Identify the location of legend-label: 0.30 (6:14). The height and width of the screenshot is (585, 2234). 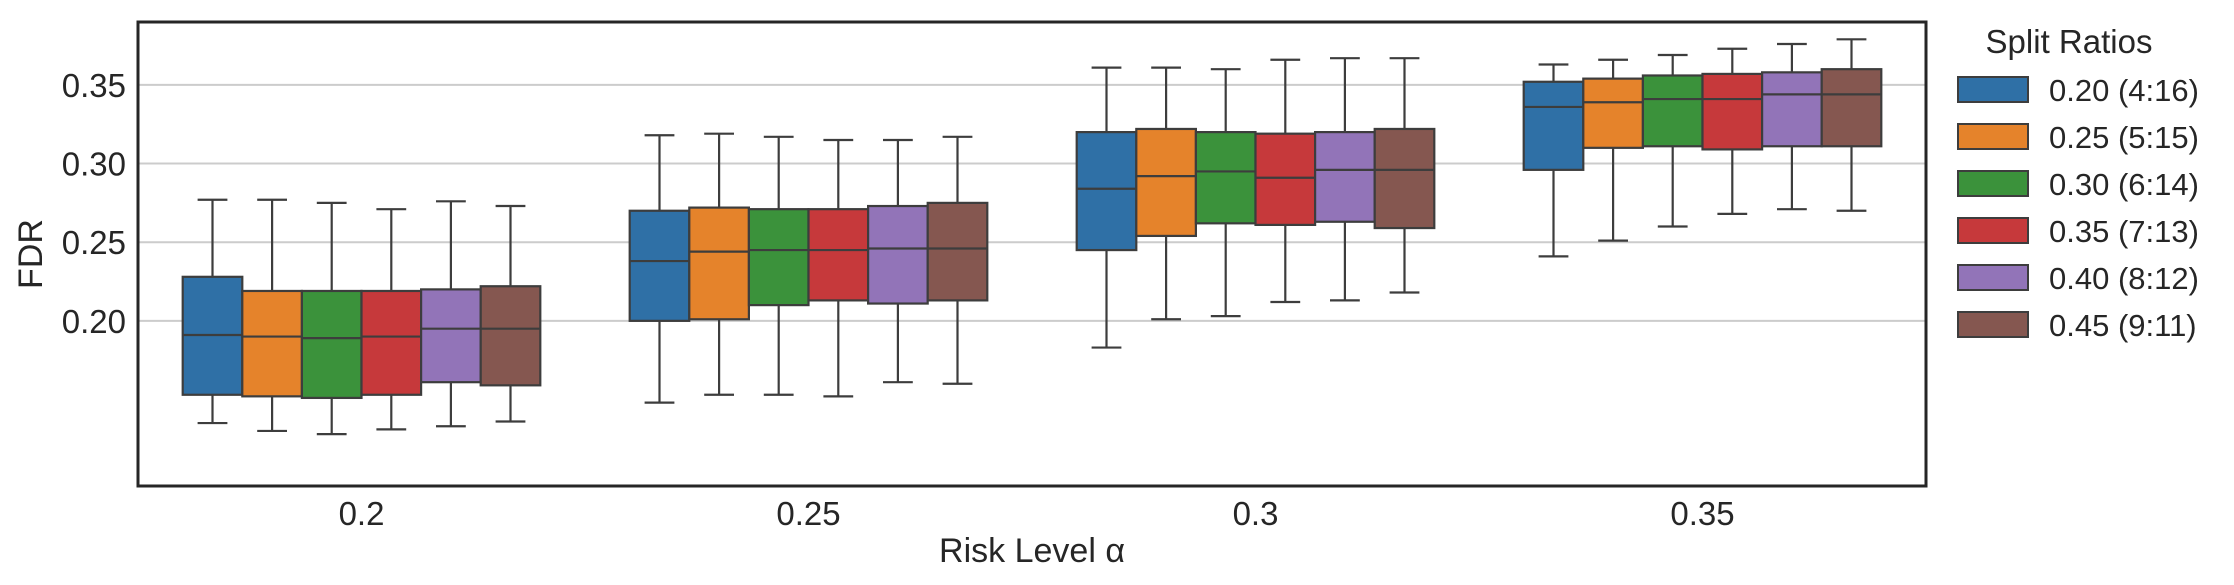
(2124, 184).